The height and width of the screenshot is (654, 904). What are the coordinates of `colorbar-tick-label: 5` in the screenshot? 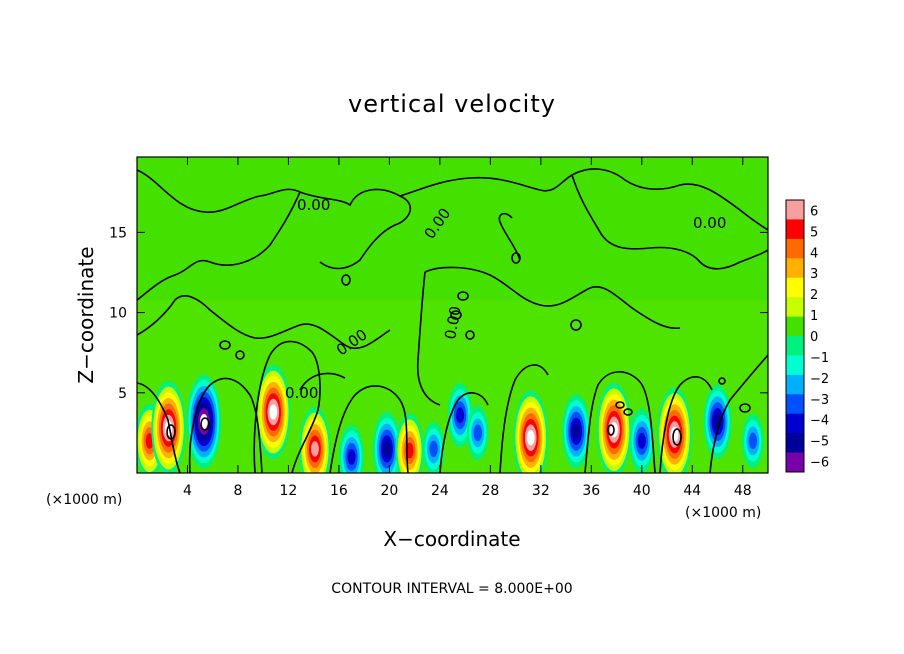 It's located at (814, 232).